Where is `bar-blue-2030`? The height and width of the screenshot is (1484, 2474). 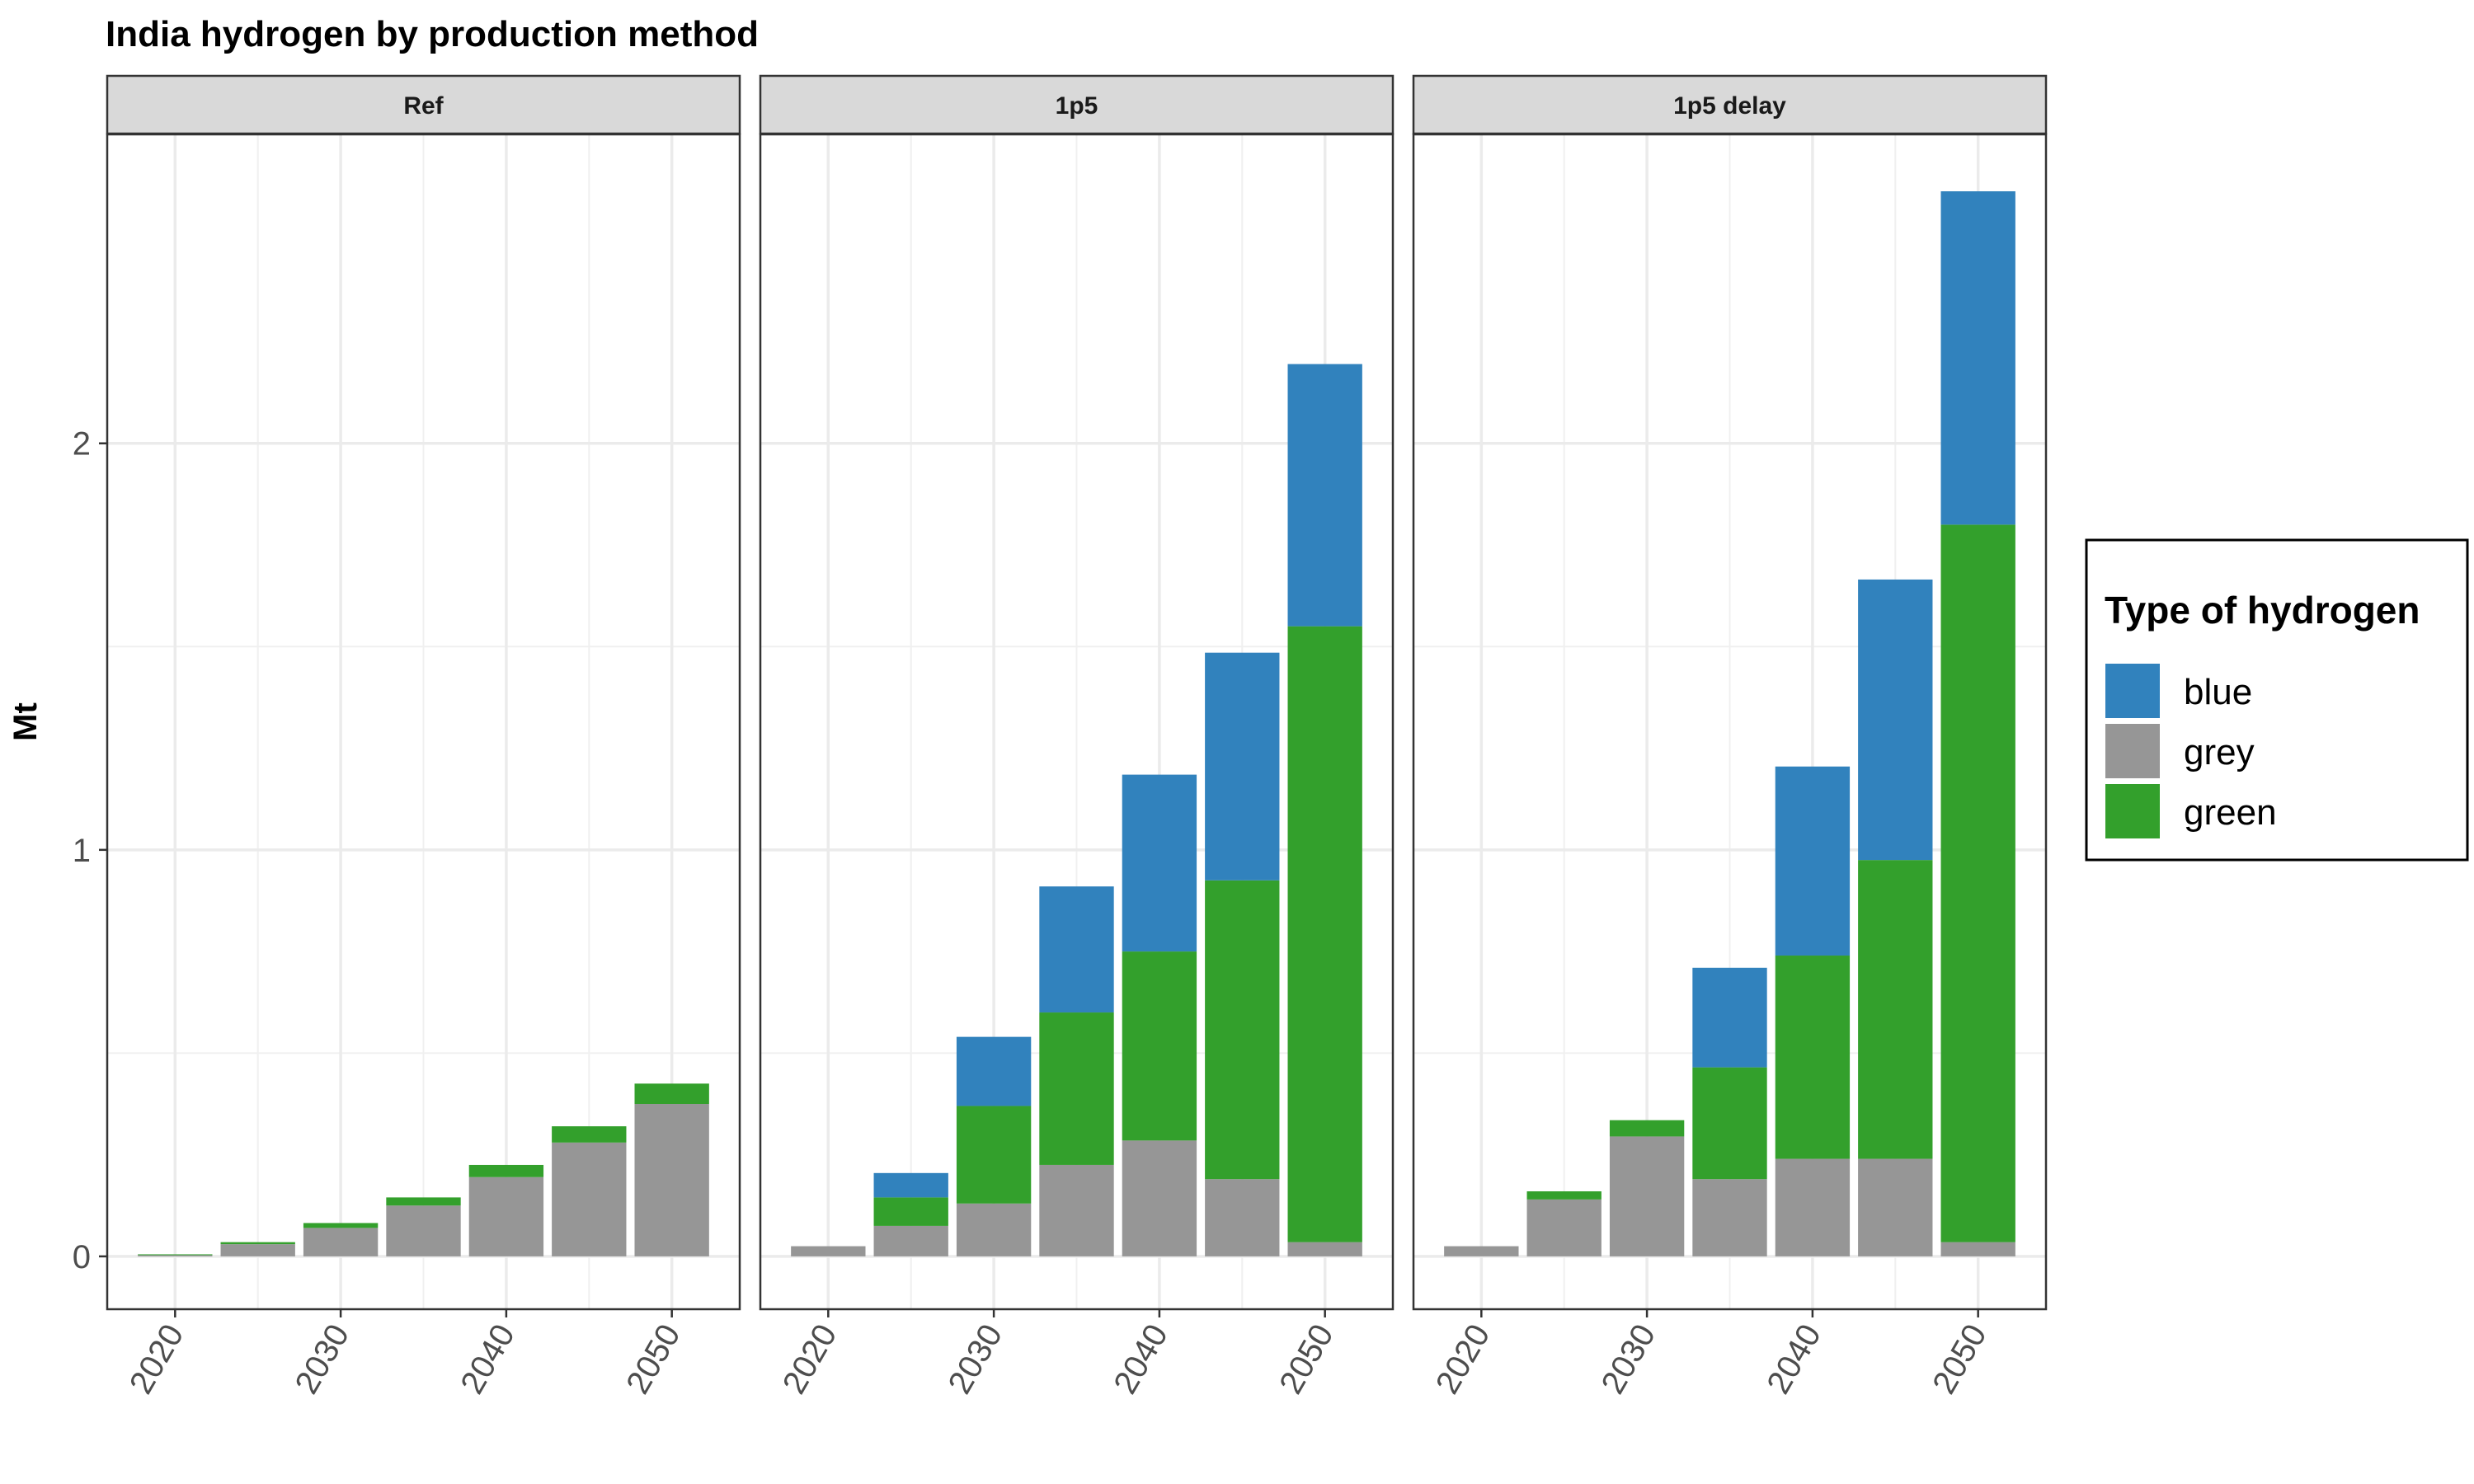
bar-blue-2030 is located at coordinates (994, 1071).